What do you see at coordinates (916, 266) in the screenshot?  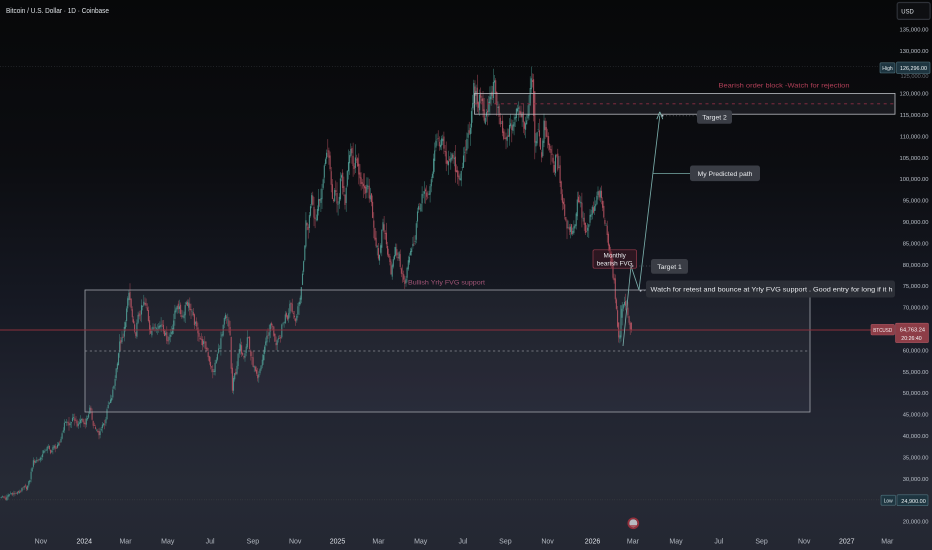 I see `svg-text: 80,000.00` at bounding box center [916, 266].